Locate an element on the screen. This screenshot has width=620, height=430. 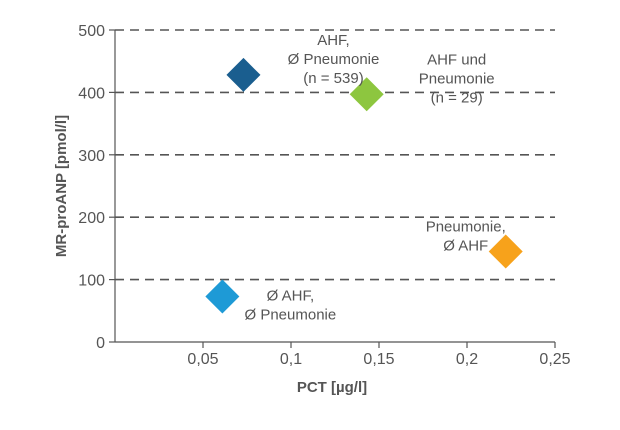
data-point-label: Ø AHF, Ø Pneumonie is located at coordinates (290, 305).